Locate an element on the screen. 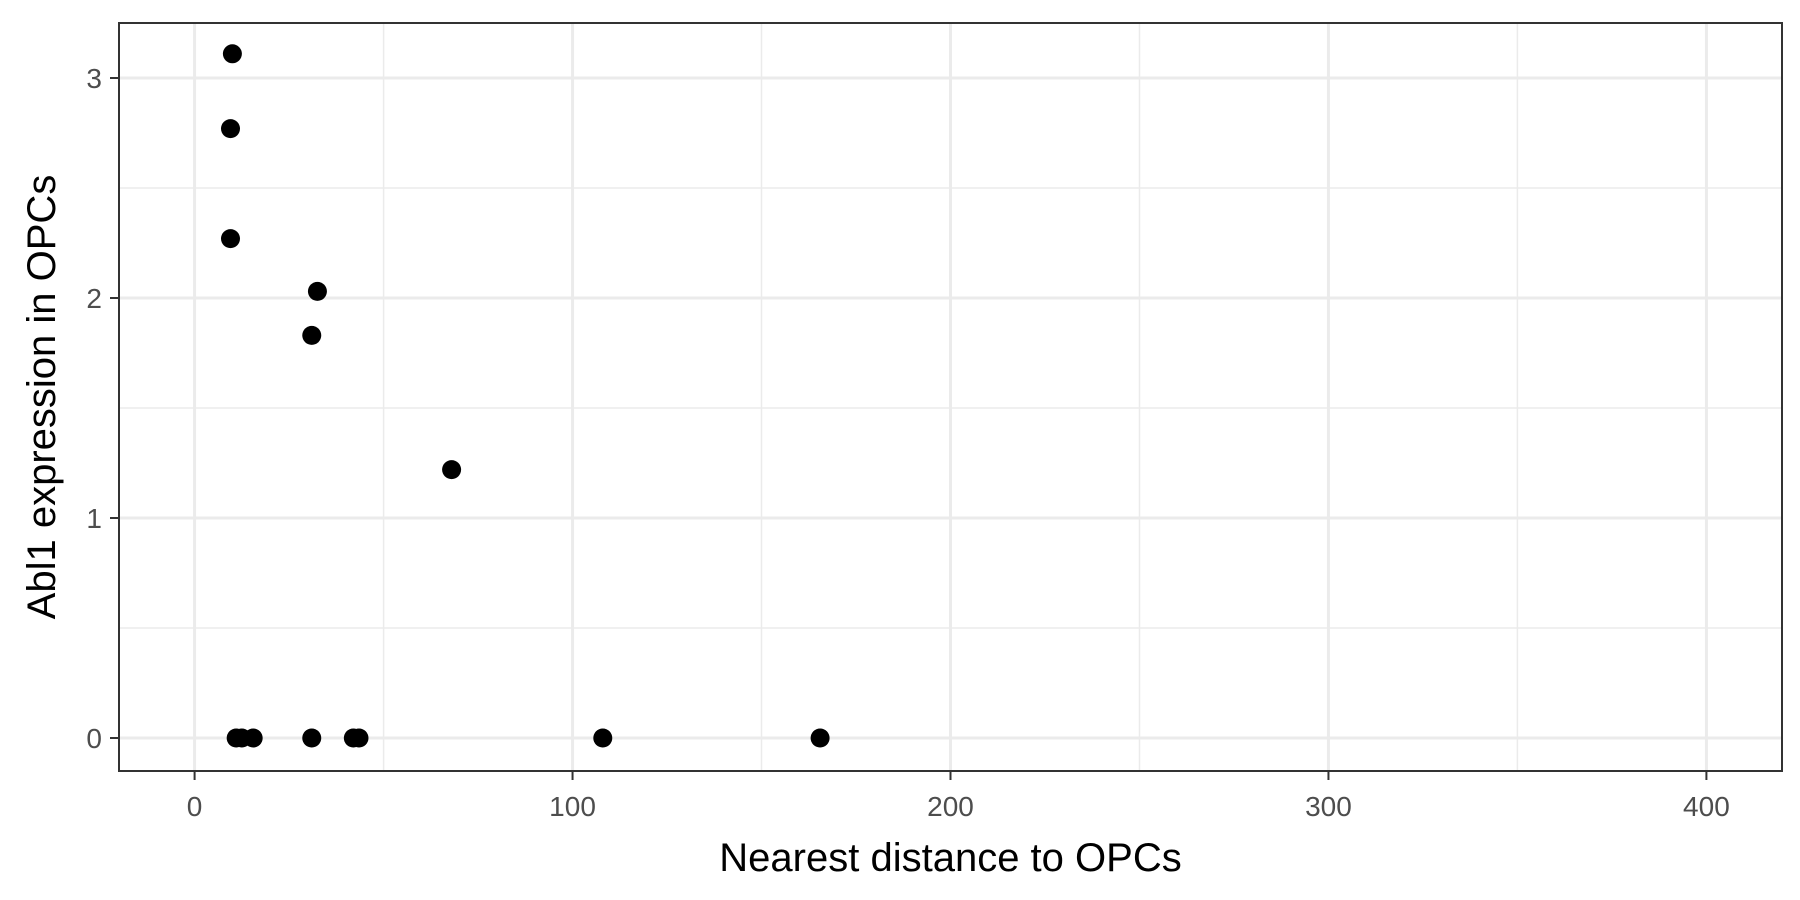  y-tick-label-3: 3 is located at coordinates (94, 78).